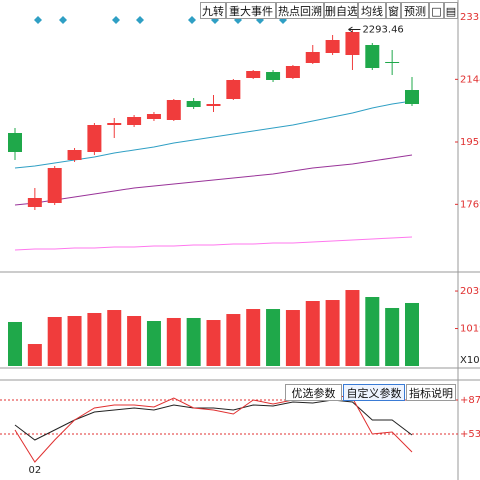 This screenshot has width=480, height=480. What do you see at coordinates (451, 10) in the screenshot?
I see `menu-icon: ▤` at bounding box center [451, 10].